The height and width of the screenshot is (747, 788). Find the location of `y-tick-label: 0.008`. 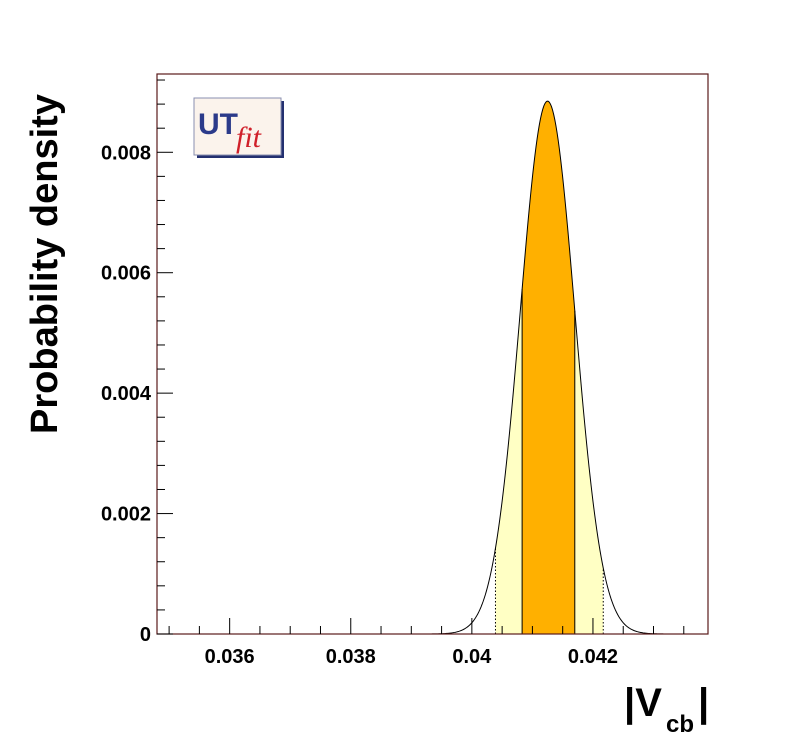

y-tick-label: 0.008 is located at coordinates (126, 153).